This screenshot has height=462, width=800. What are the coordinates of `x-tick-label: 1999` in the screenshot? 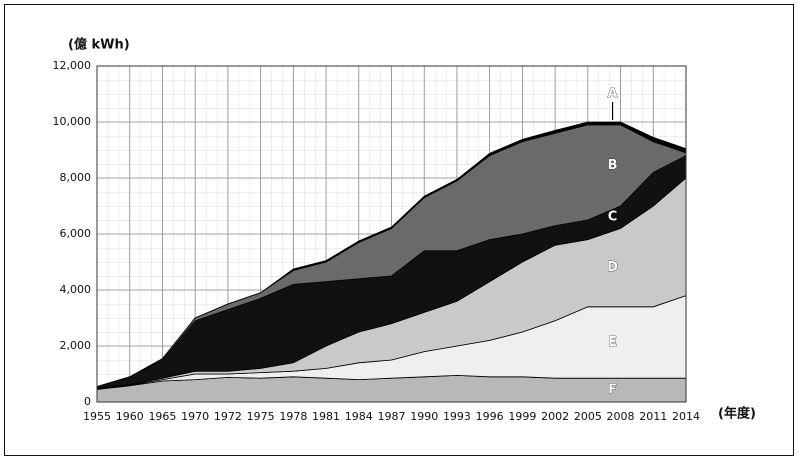 It's located at (522, 416).